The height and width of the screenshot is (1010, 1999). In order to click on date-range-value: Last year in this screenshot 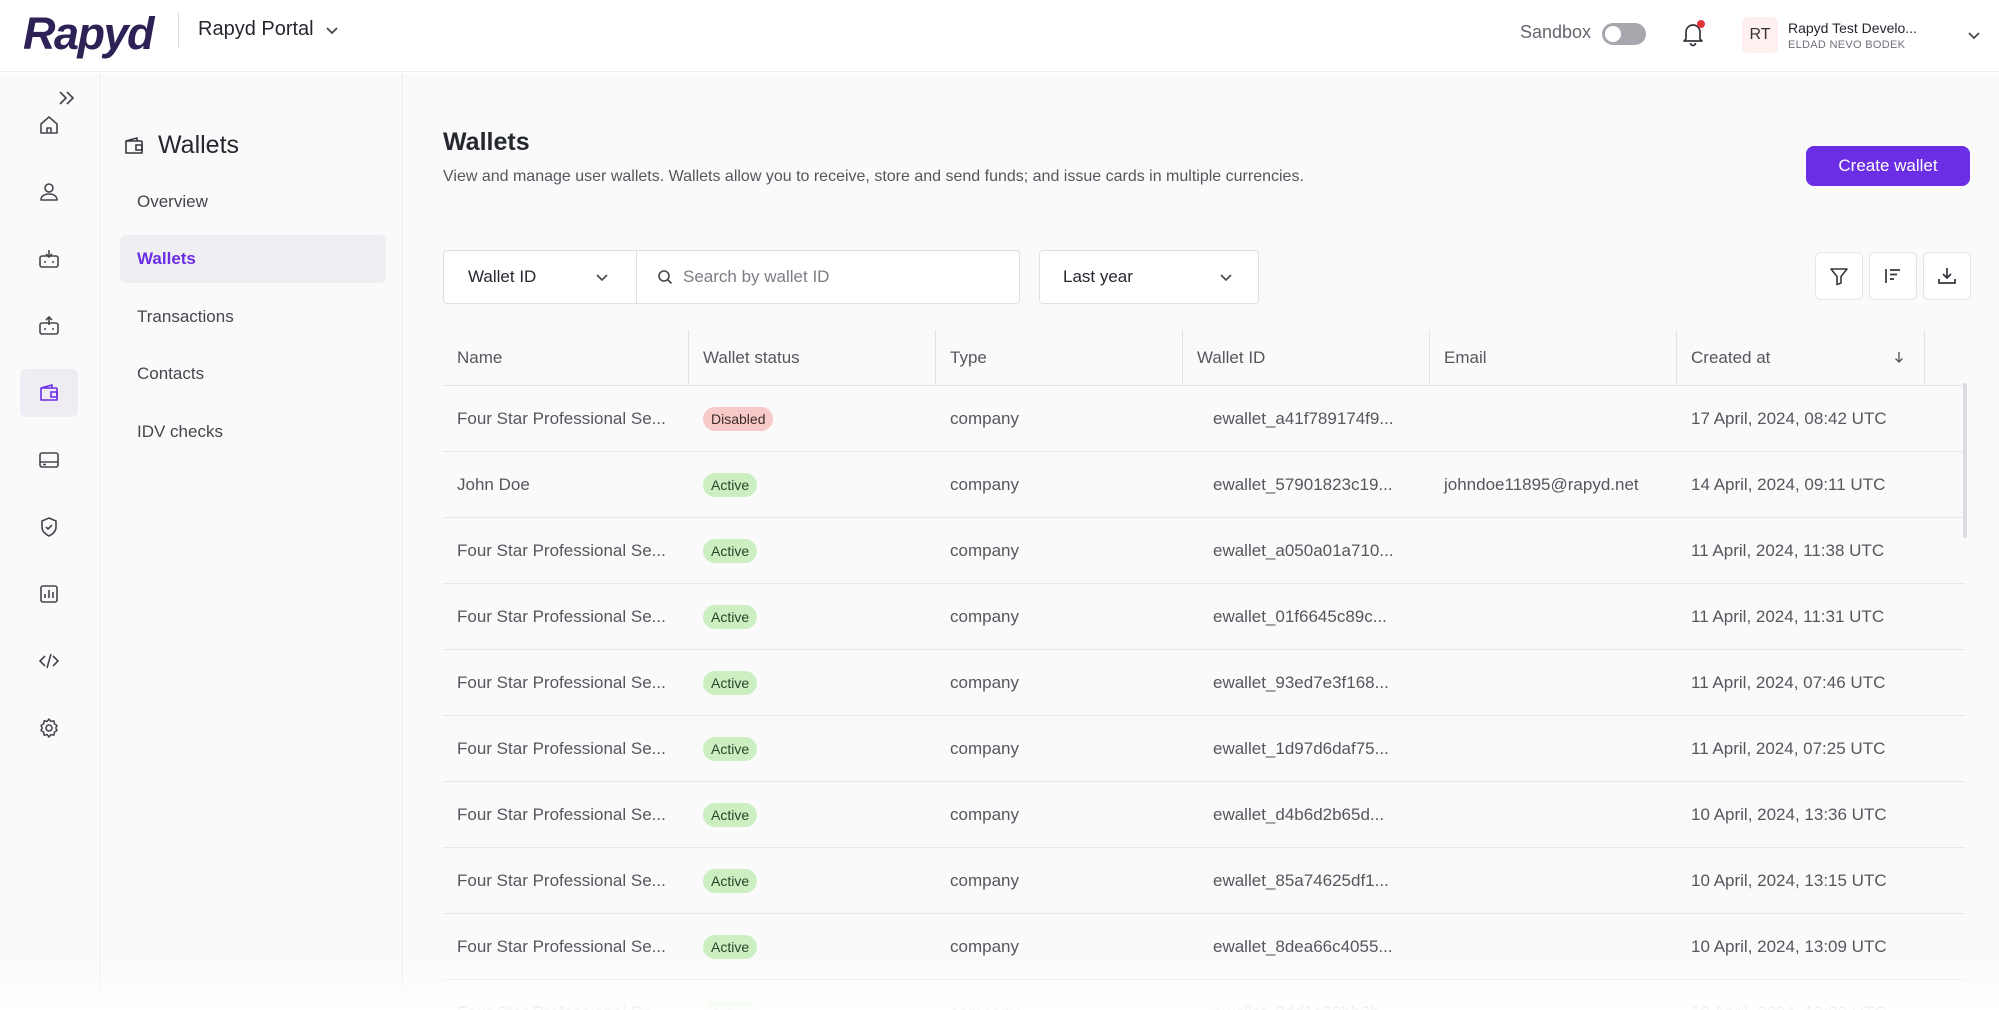, I will do `click(1098, 276)`.